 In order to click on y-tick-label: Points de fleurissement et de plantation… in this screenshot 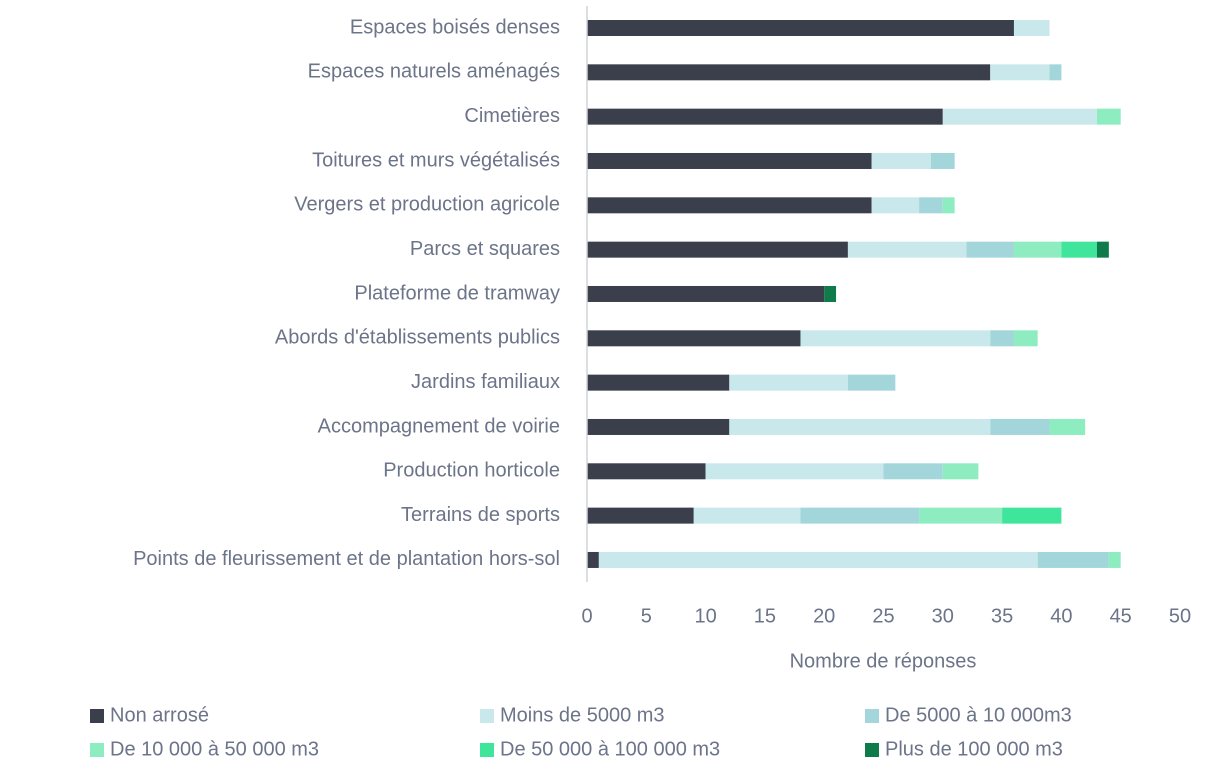, I will do `click(346, 559)`.